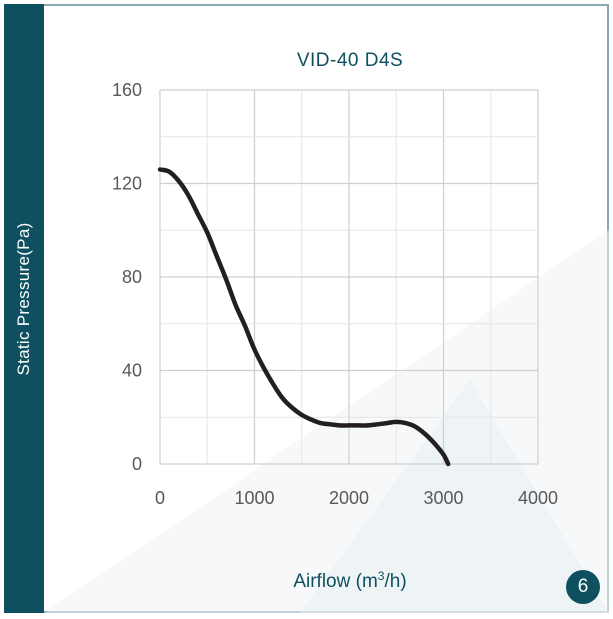 This screenshot has width=613, height=619. What do you see at coordinates (335, 581) in the screenshot?
I see `x-axis-label-text: Airflow (m` at bounding box center [335, 581].